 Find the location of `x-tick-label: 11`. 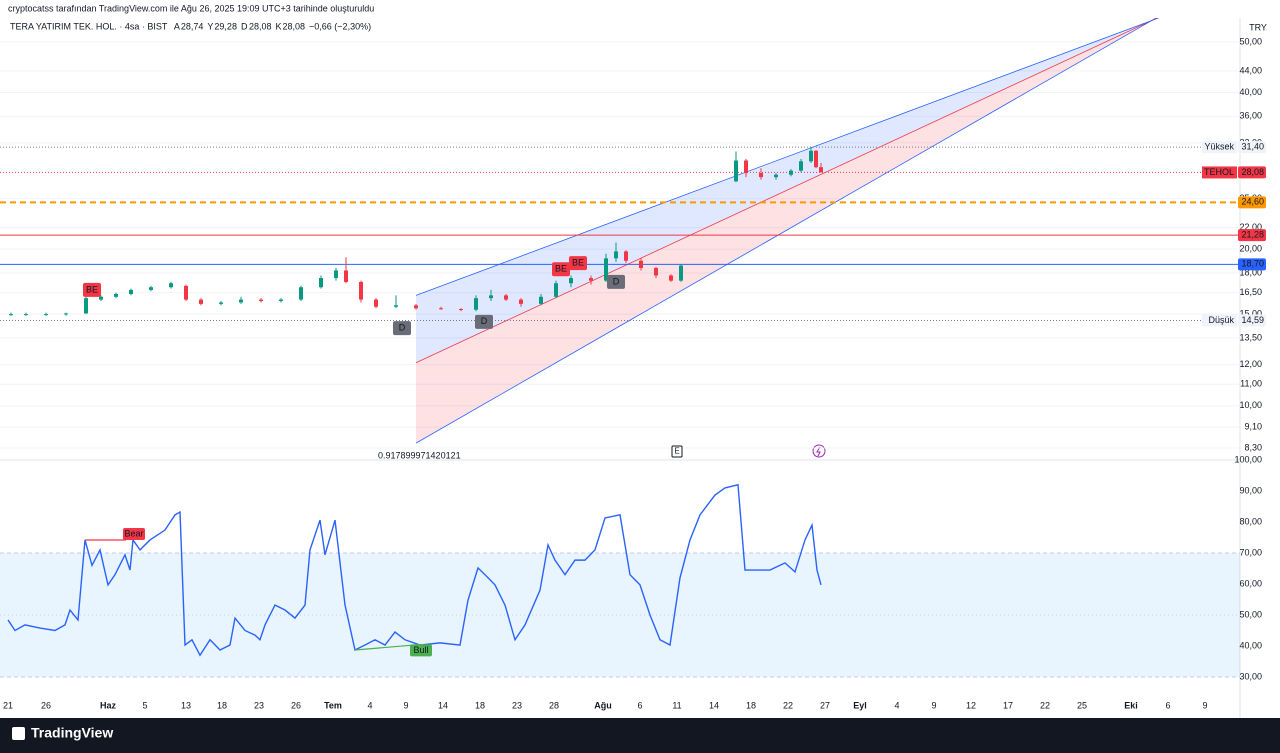

x-tick-label: 11 is located at coordinates (676, 705).